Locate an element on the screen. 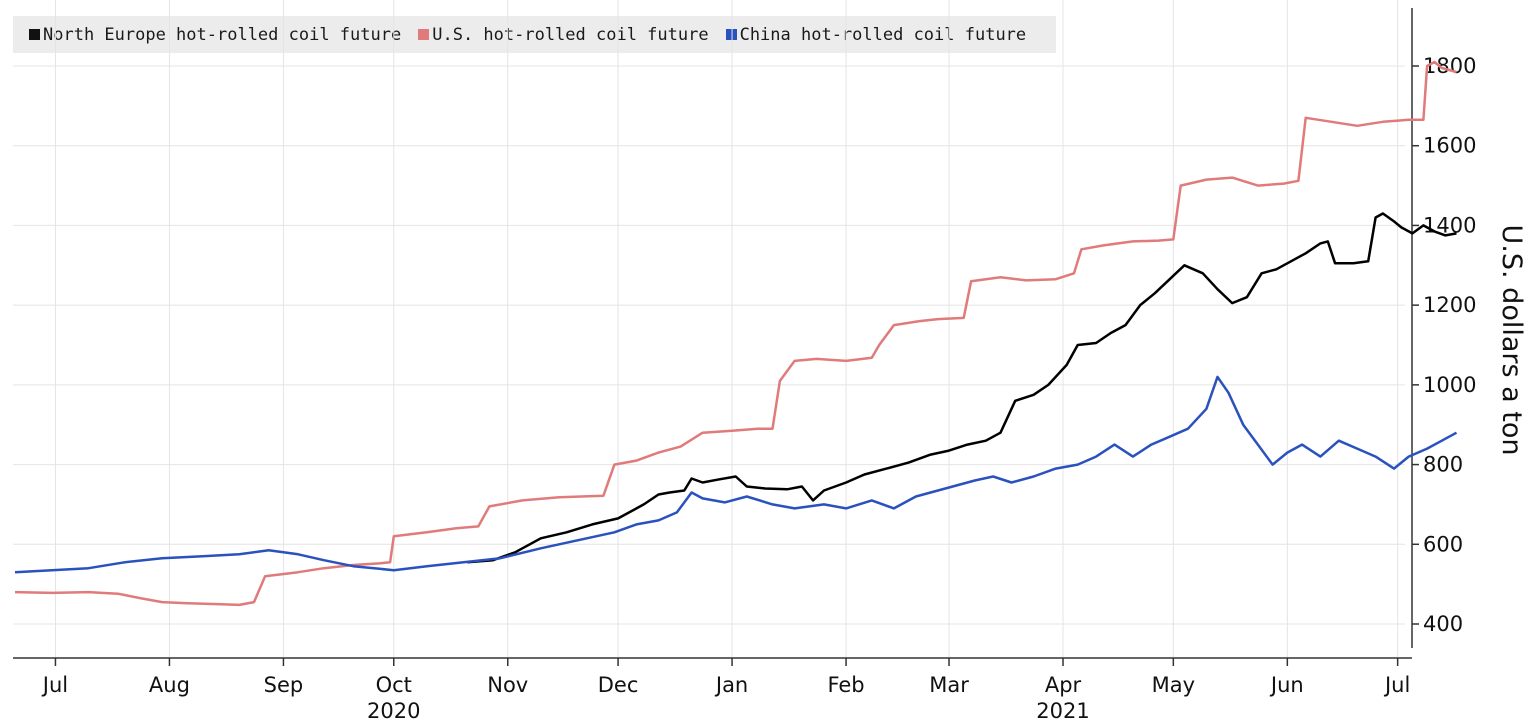 This screenshot has width=1534, height=723. y-tick-label: 1600 is located at coordinates (1449, 146).